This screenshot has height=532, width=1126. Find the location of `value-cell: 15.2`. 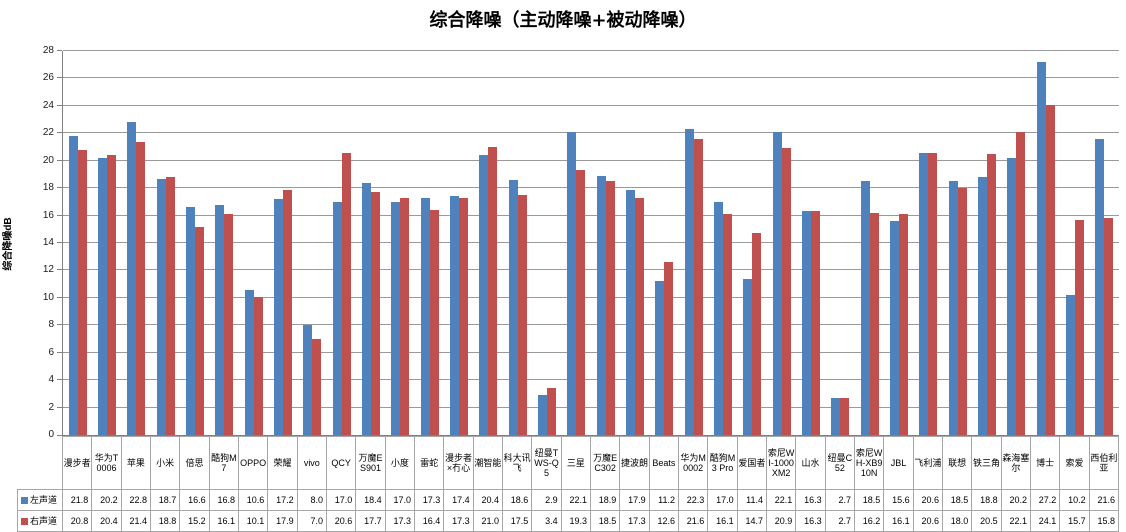

value-cell: 15.2 is located at coordinates (194, 521).